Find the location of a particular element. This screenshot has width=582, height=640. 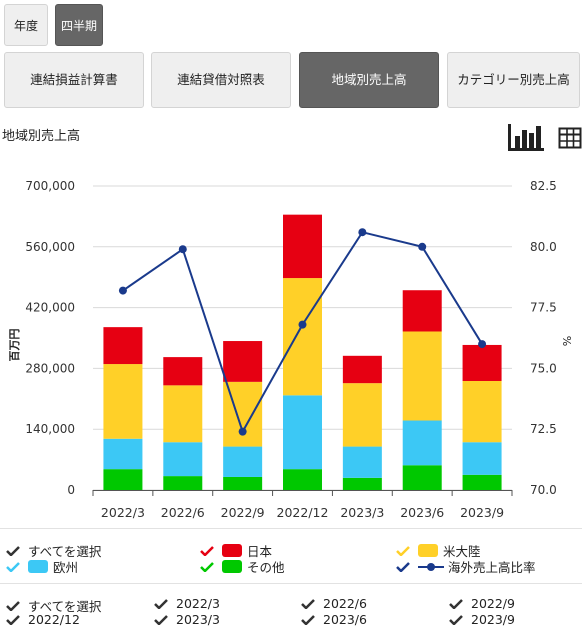

period-filter-item: 2023/9 is located at coordinates (482, 619).